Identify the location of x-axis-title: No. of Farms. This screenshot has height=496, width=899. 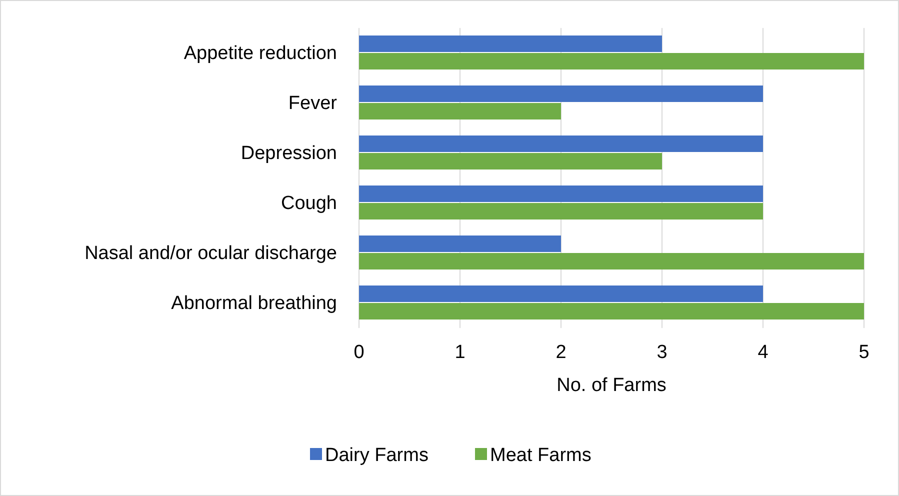
(611, 385).